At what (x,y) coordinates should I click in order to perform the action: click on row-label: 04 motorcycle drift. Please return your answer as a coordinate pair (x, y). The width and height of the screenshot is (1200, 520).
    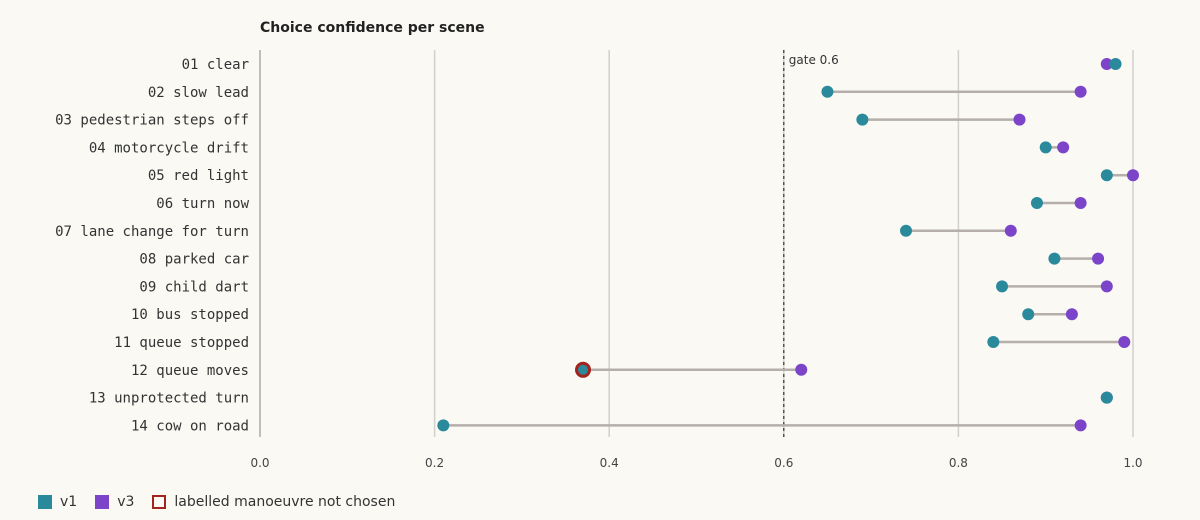
    Looking at the image, I should click on (169, 148).